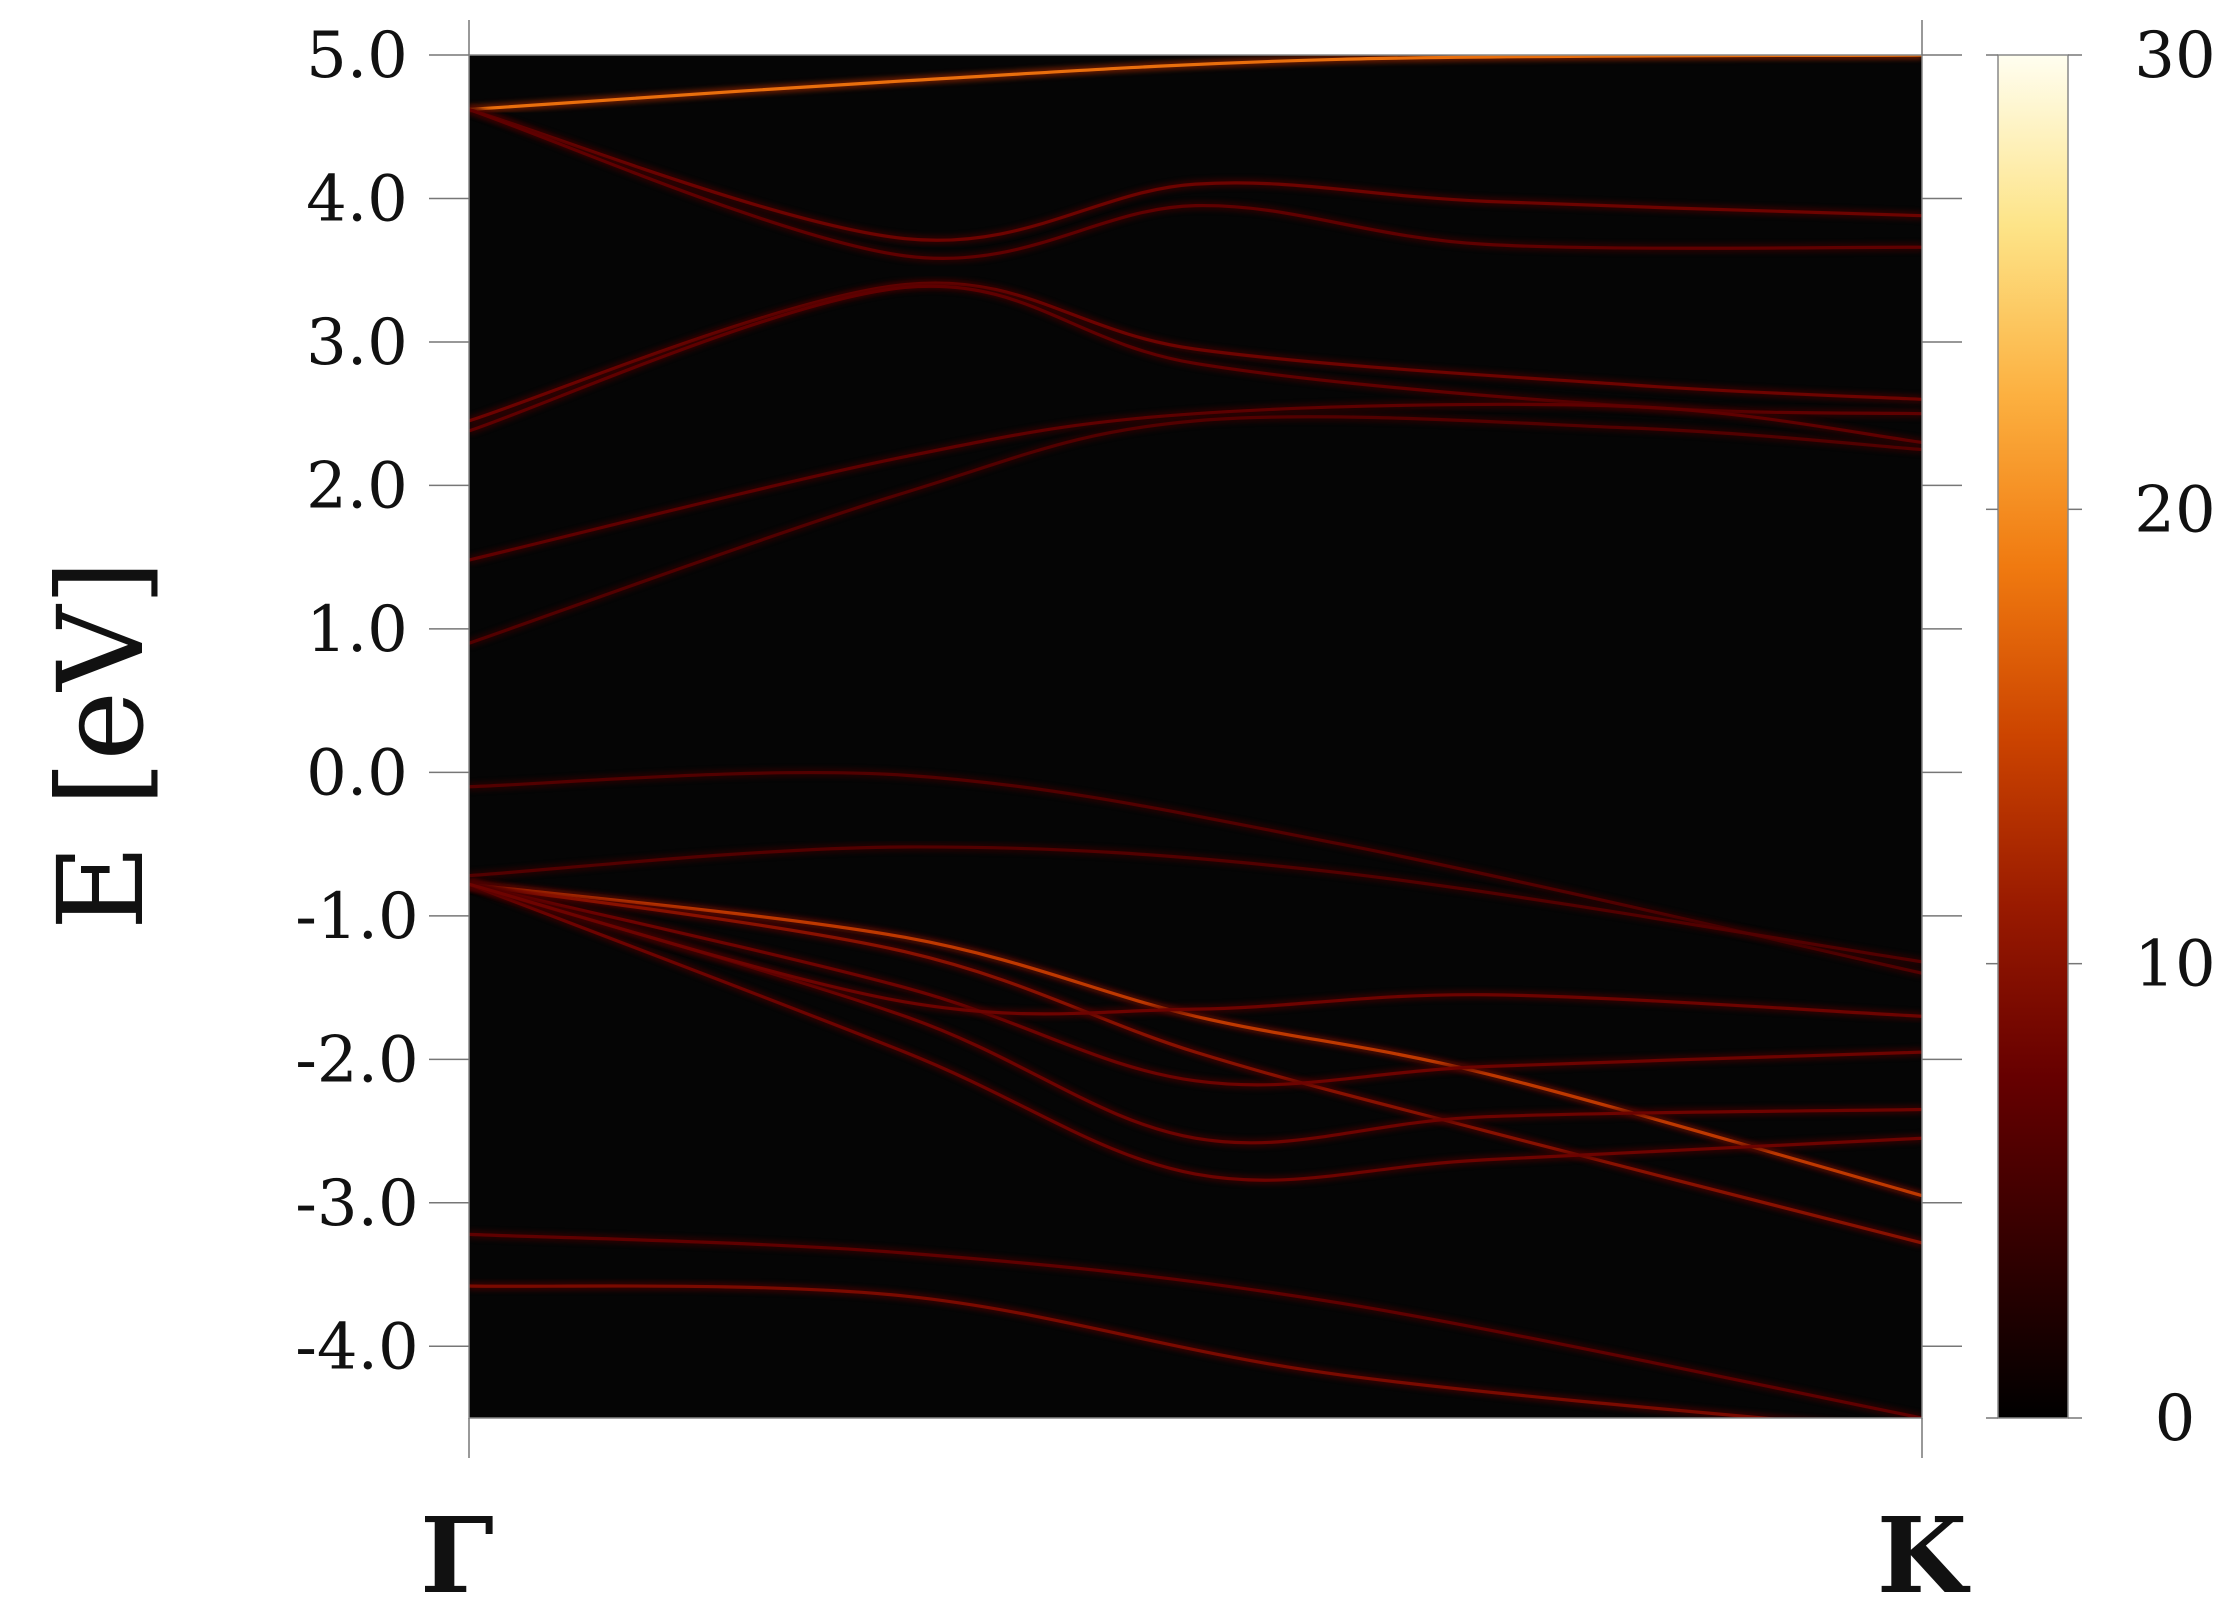 This screenshot has width=2224, height=1615. I want to click on y-tick-label-9: -4.0, so click(356, 1347).